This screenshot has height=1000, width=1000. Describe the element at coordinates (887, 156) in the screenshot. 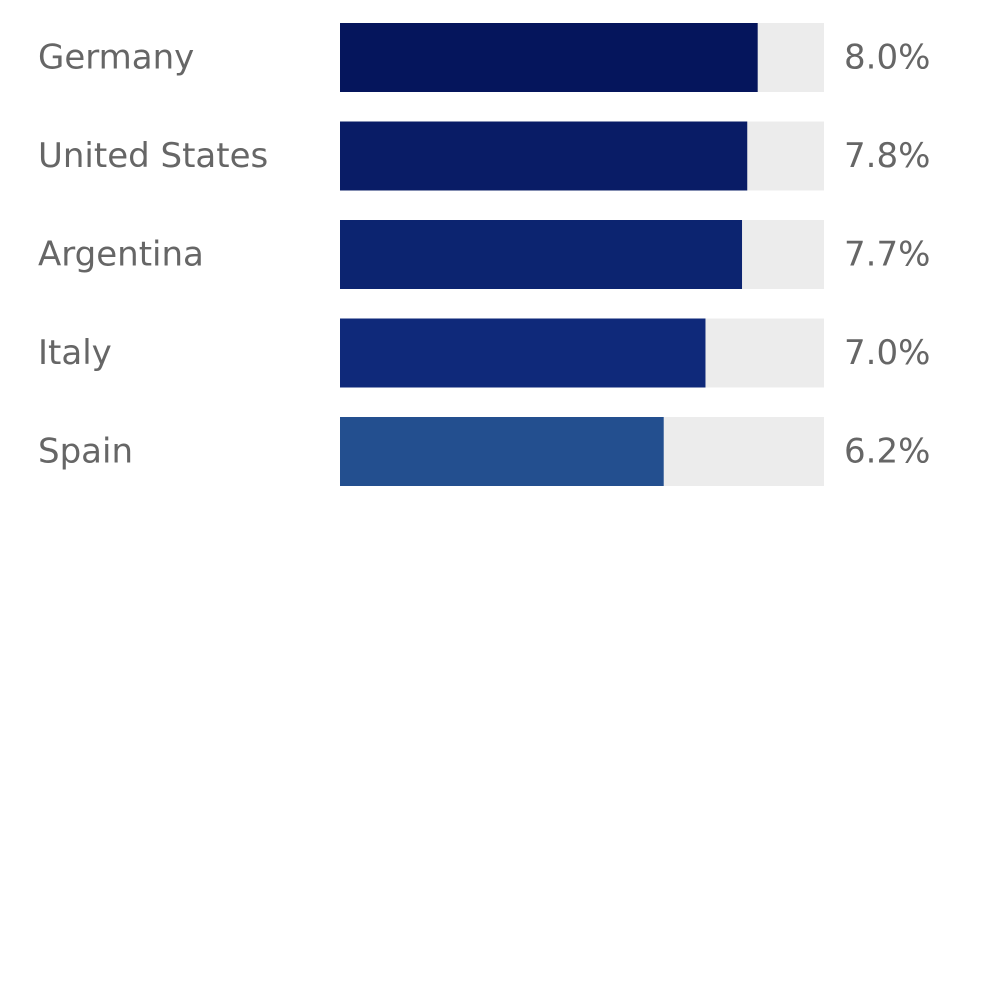

I see `value-label: 7.8%` at that location.